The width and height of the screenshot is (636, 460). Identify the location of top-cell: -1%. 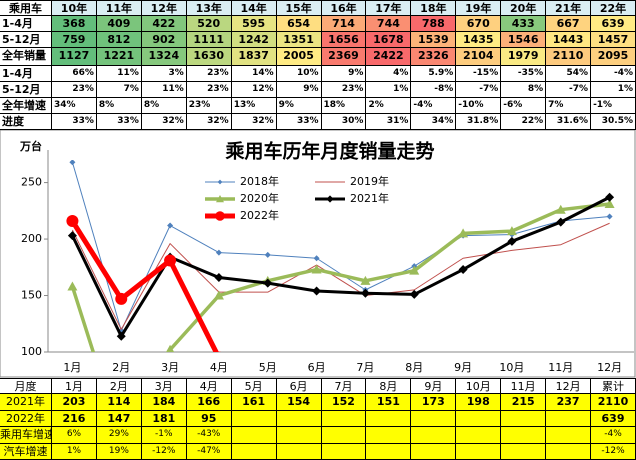
(613, 106).